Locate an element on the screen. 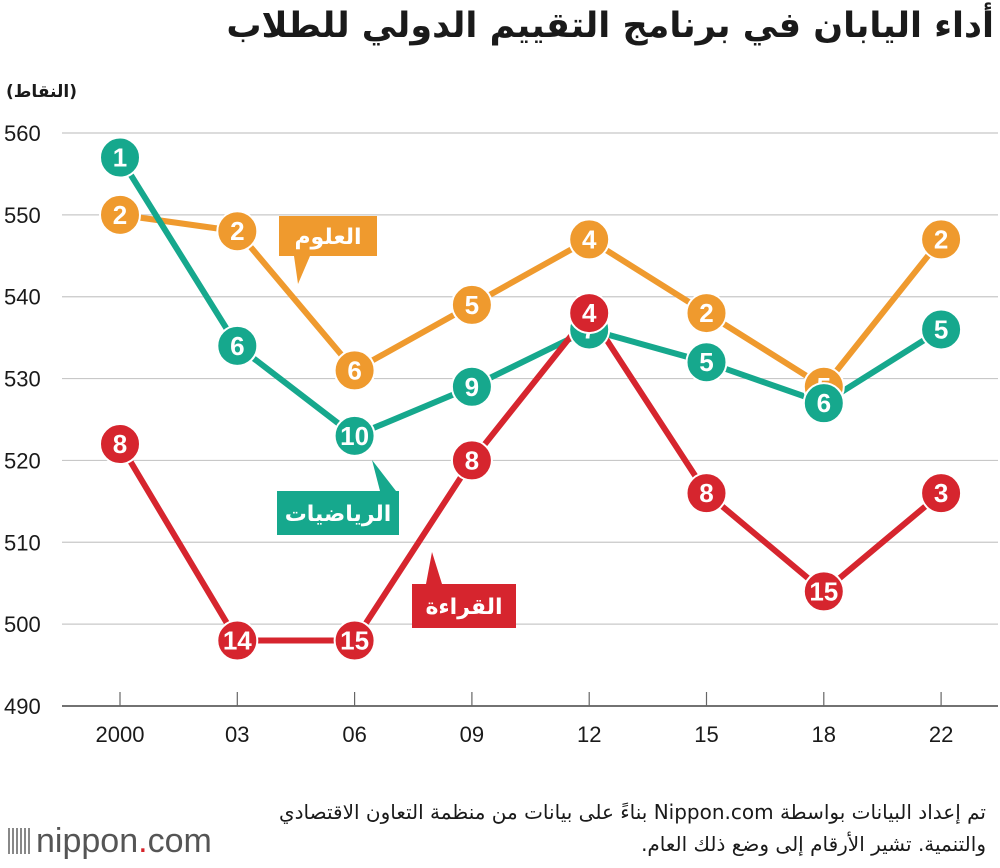 This screenshot has height=868, width=1000. y-tick-label: 530 is located at coordinates (22, 379).